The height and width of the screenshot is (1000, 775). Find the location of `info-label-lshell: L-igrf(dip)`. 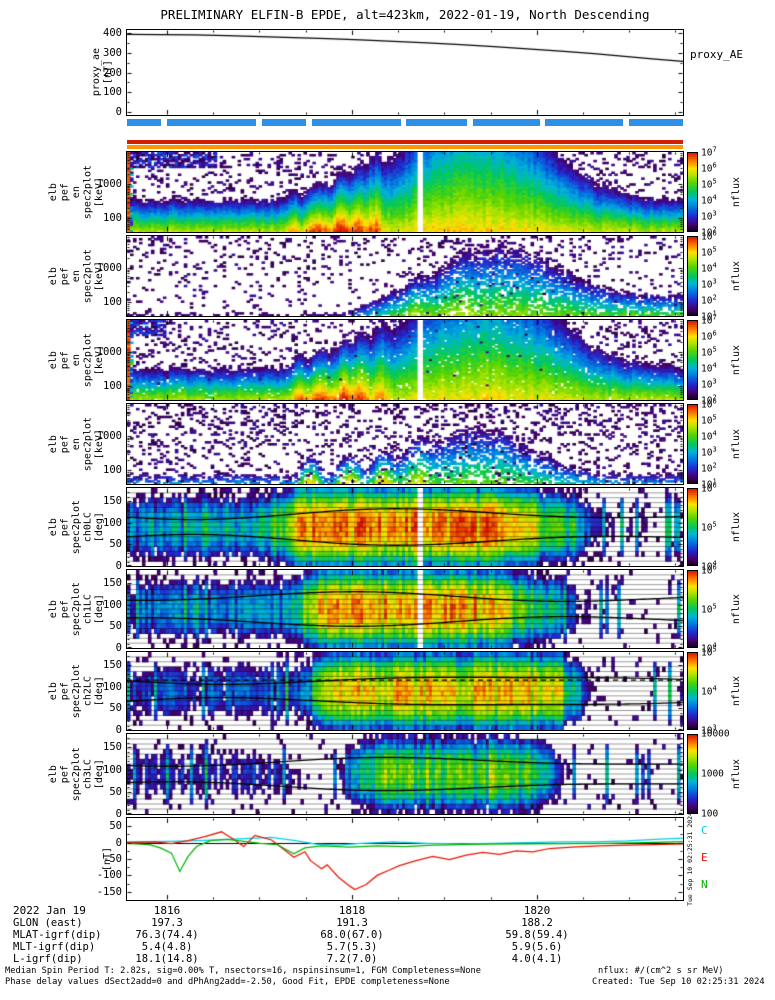

info-label-lshell: L-igrf(dip) is located at coordinates (48, 959).